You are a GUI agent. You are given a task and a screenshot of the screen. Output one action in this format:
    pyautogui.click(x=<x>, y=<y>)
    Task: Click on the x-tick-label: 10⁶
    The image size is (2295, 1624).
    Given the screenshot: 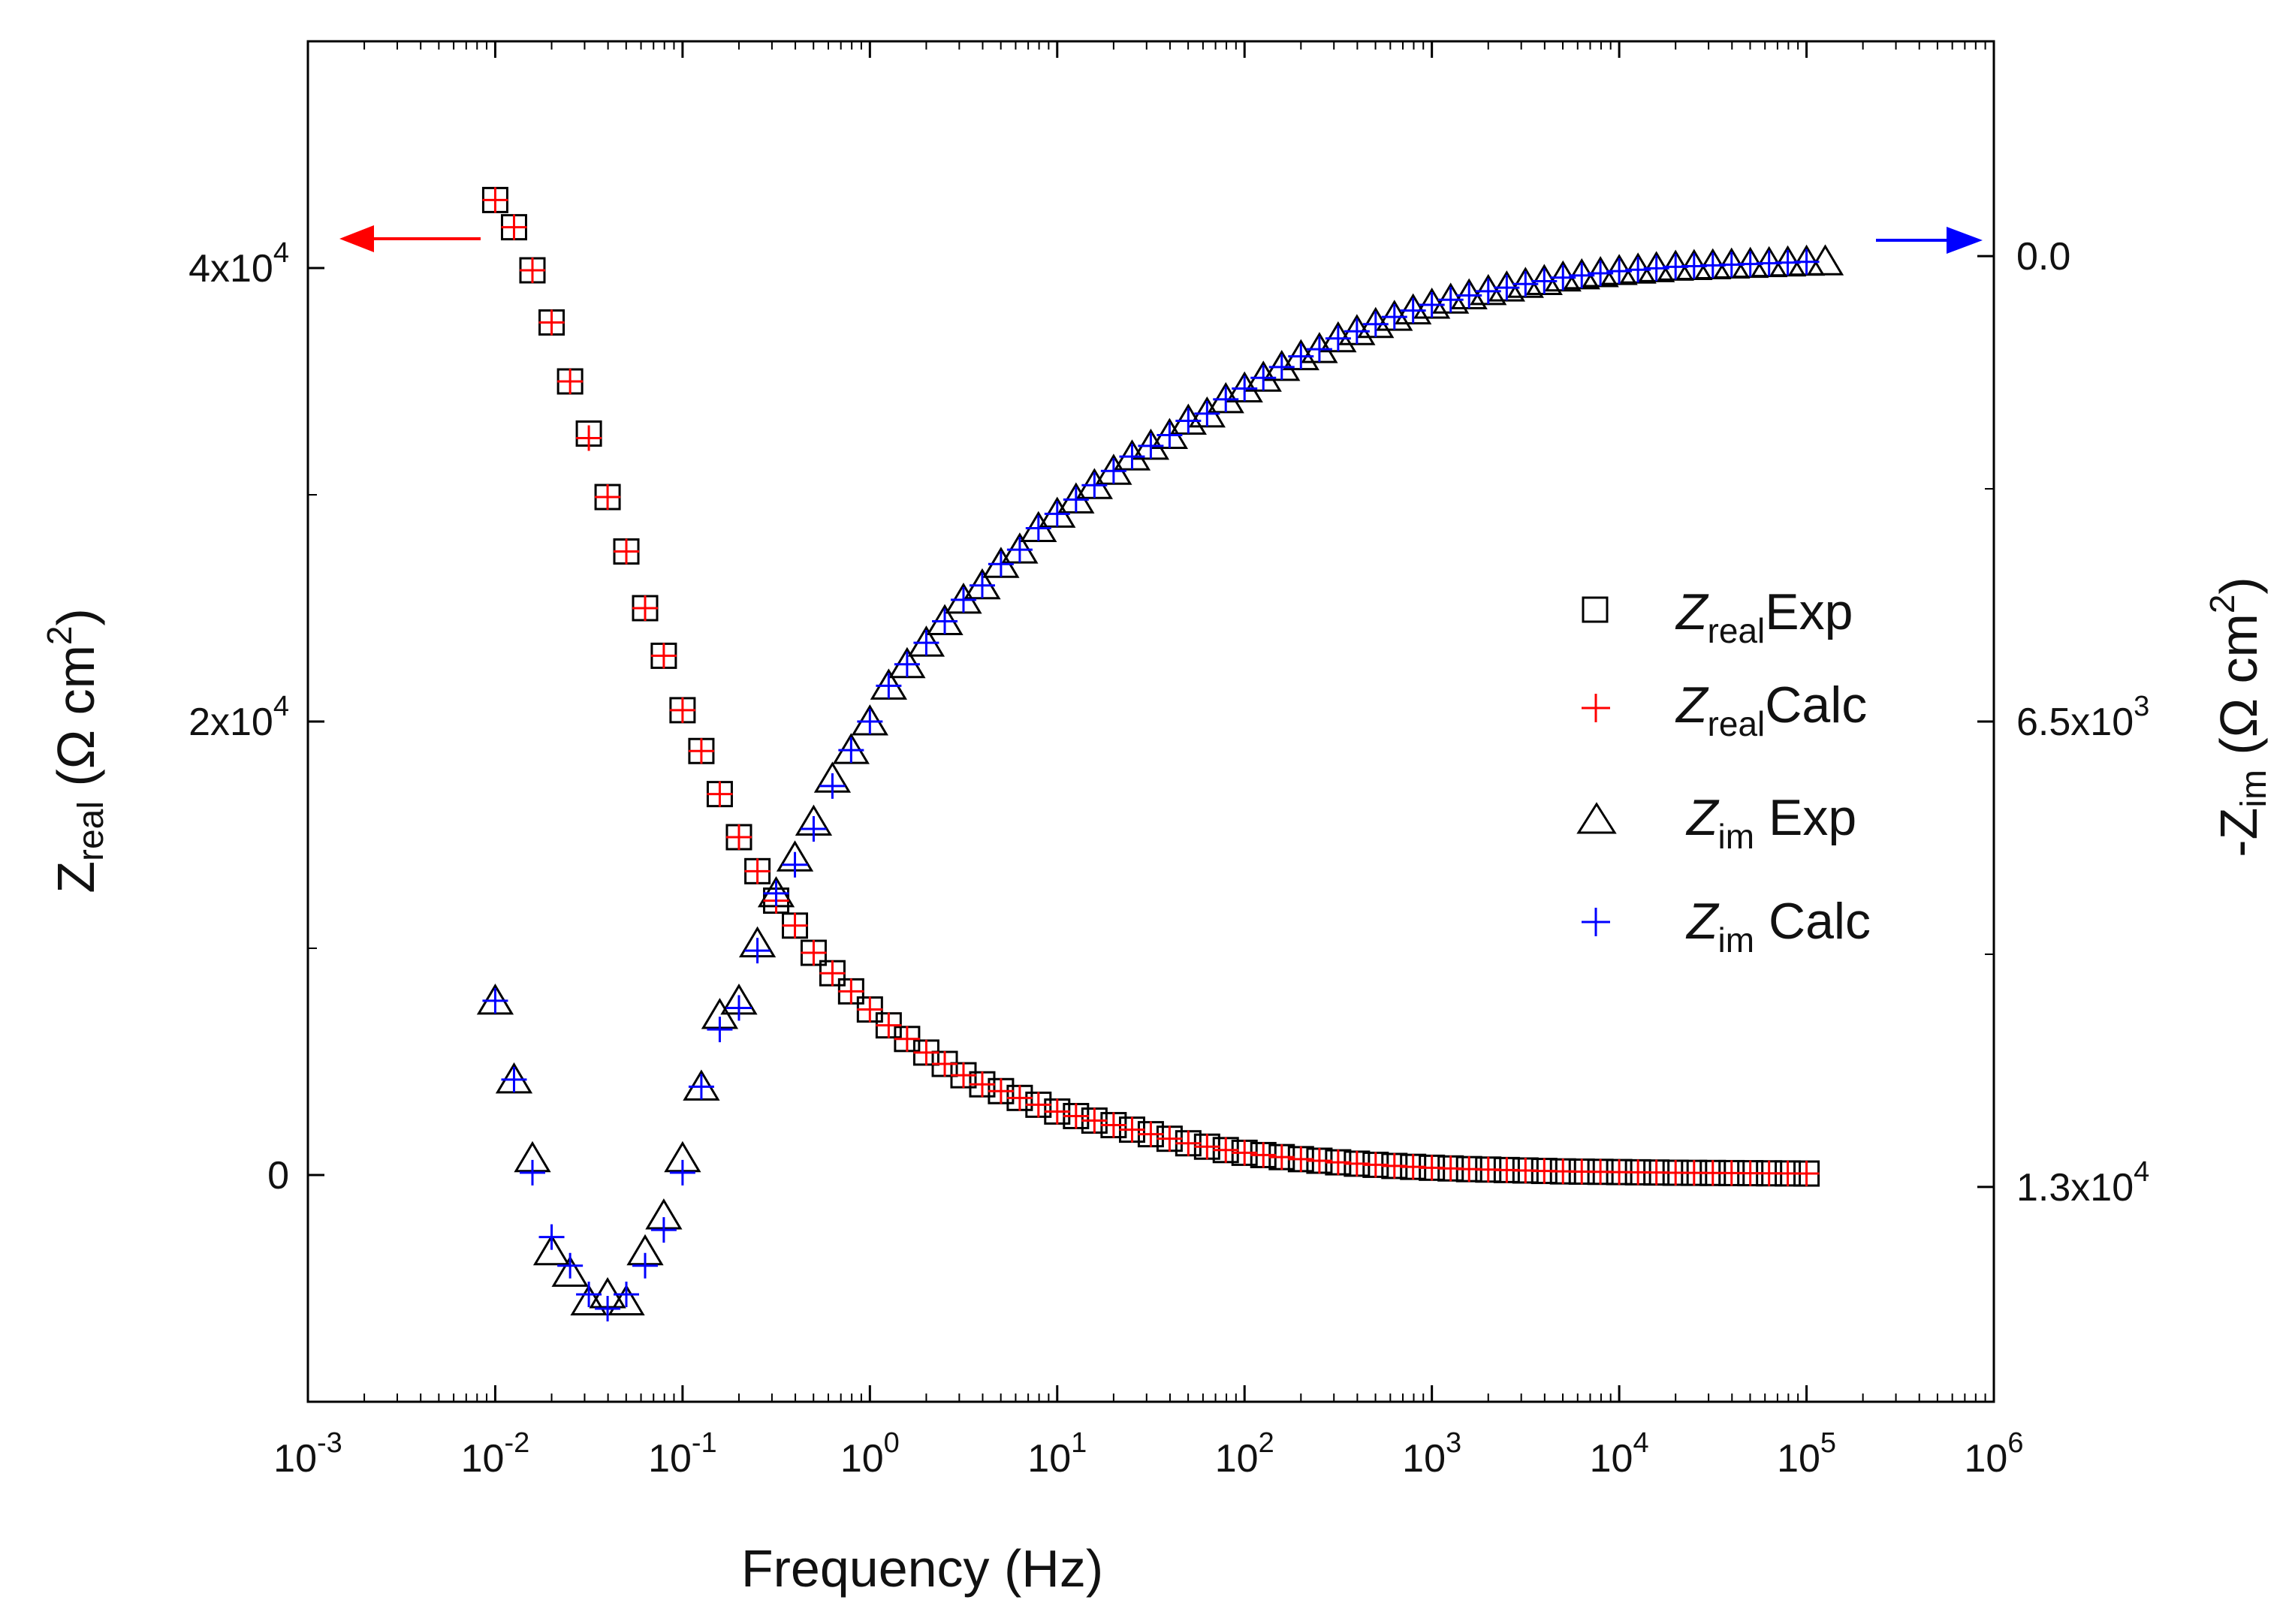 What is the action you would take?
    pyautogui.click(x=1994, y=1454)
    